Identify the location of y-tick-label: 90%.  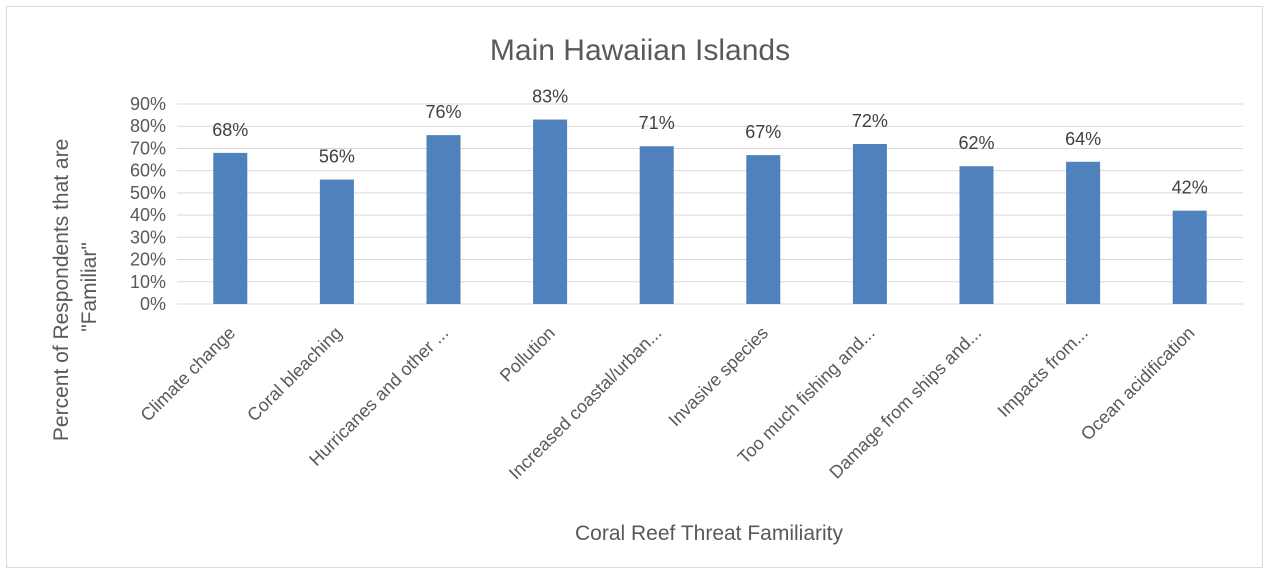
(148, 104).